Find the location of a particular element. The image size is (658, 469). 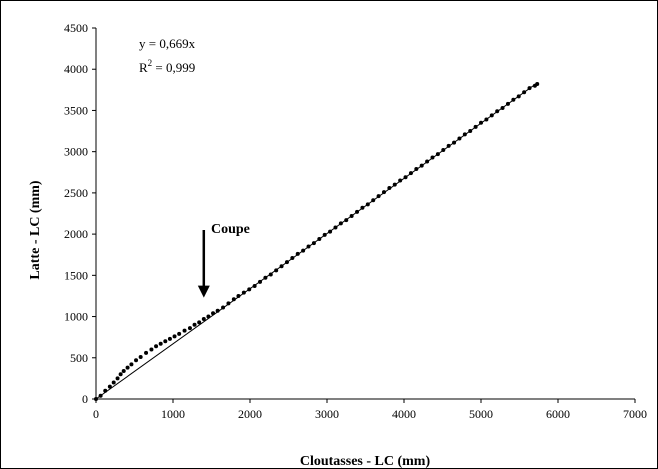

x-tick-label: 5000 is located at coordinates (481, 414).